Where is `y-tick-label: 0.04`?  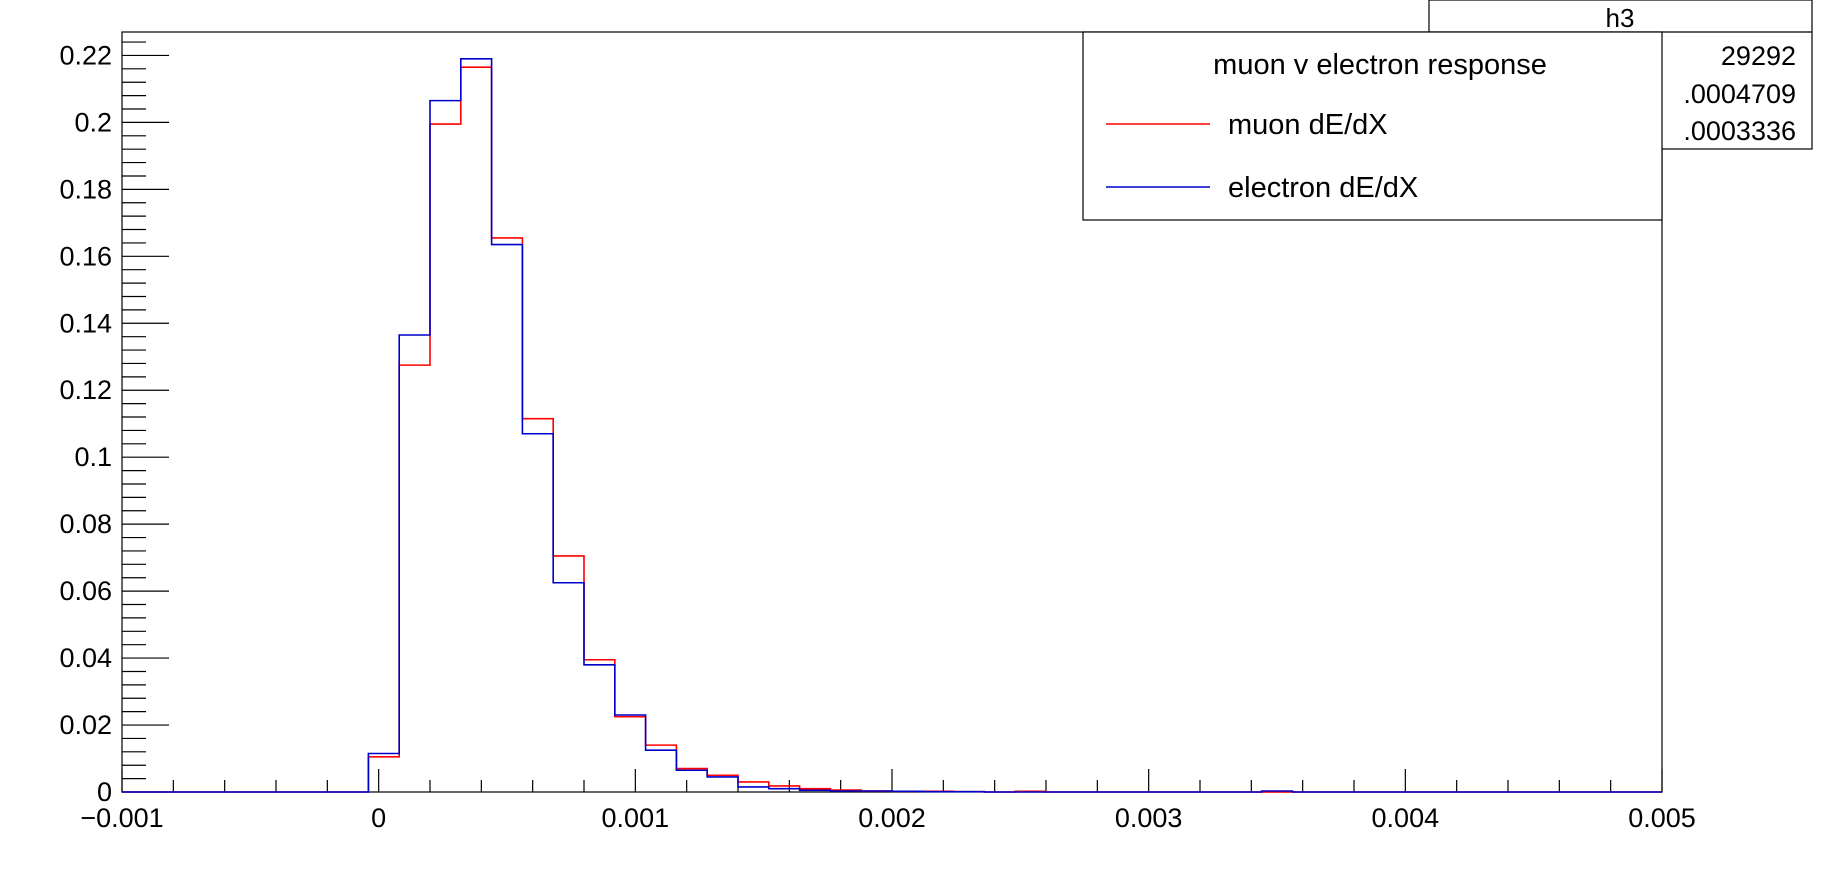
y-tick-label: 0.04 is located at coordinates (85, 658).